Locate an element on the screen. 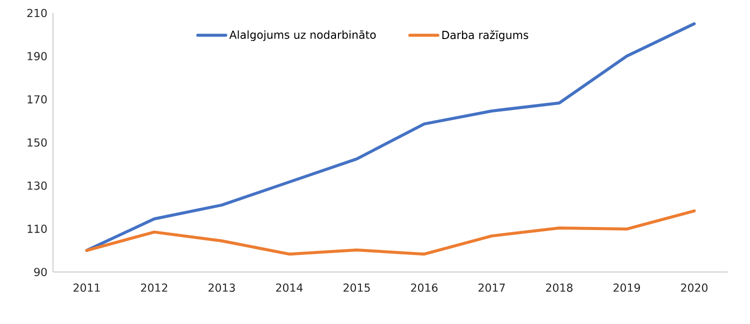 This screenshot has height=324, width=750. line-series is located at coordinates (390, 232).